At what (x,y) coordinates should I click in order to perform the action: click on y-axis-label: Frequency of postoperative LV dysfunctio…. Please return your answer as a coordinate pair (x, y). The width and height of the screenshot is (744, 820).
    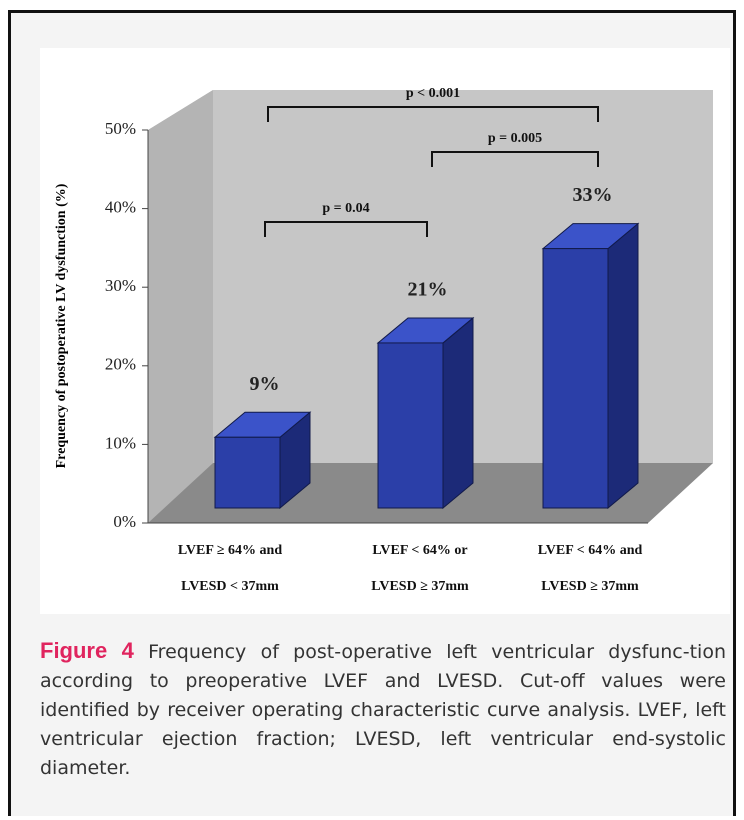
    Looking at the image, I should click on (61, 325).